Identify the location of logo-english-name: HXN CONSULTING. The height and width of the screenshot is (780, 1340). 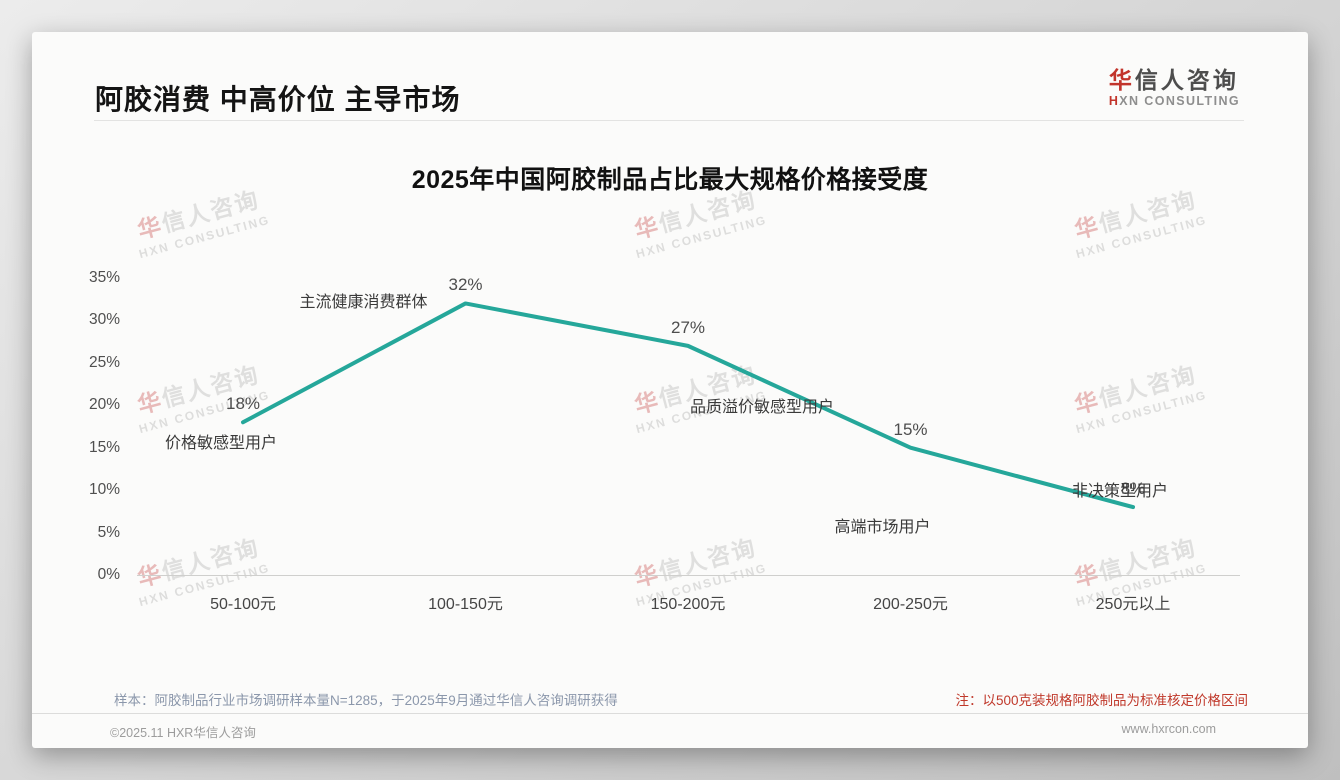
(1174, 101).